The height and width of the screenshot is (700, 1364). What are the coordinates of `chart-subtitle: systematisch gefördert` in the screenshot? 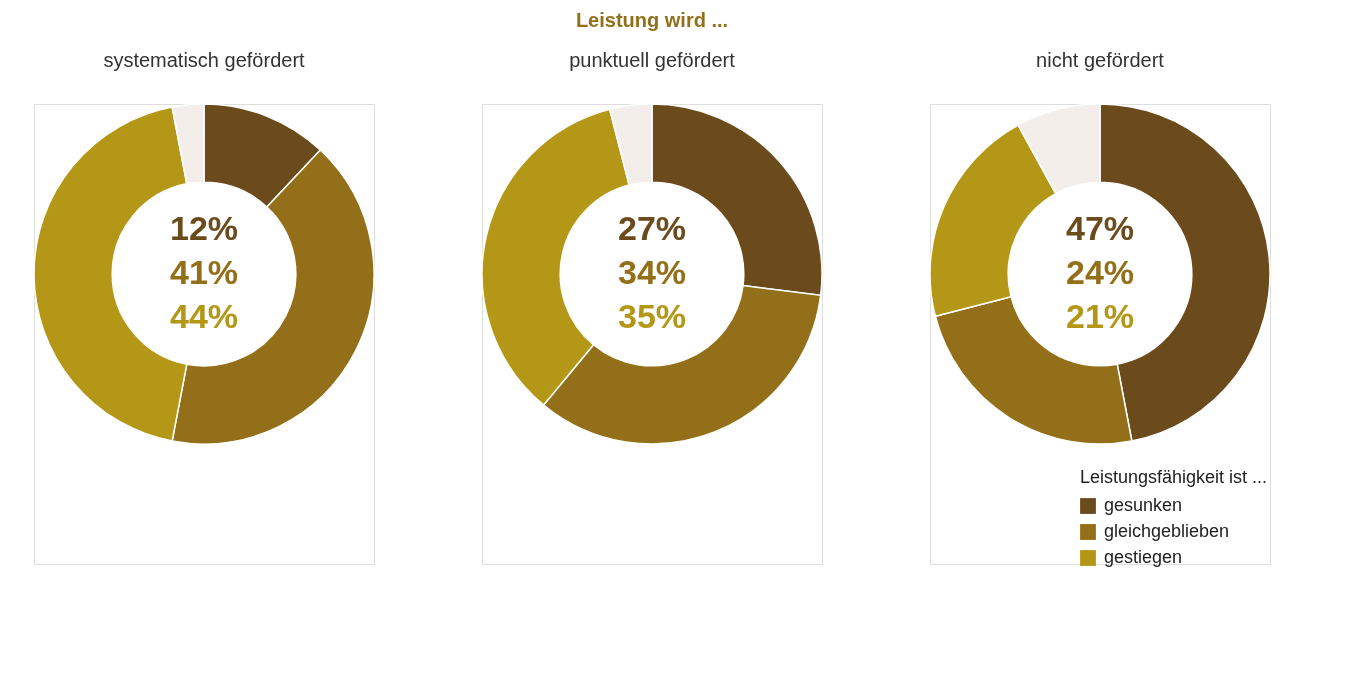 It's located at (204, 60).